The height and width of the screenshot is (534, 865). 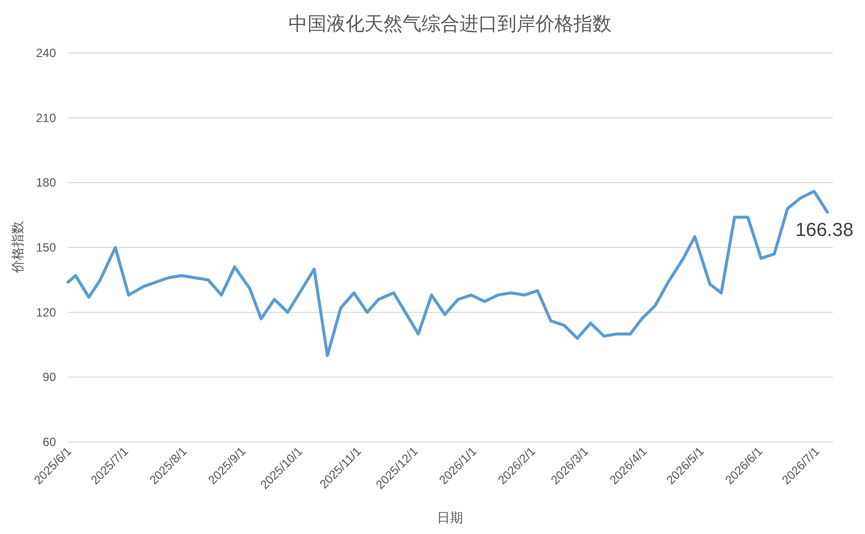 I want to click on x-axis-title: 日期, so click(x=450, y=517).